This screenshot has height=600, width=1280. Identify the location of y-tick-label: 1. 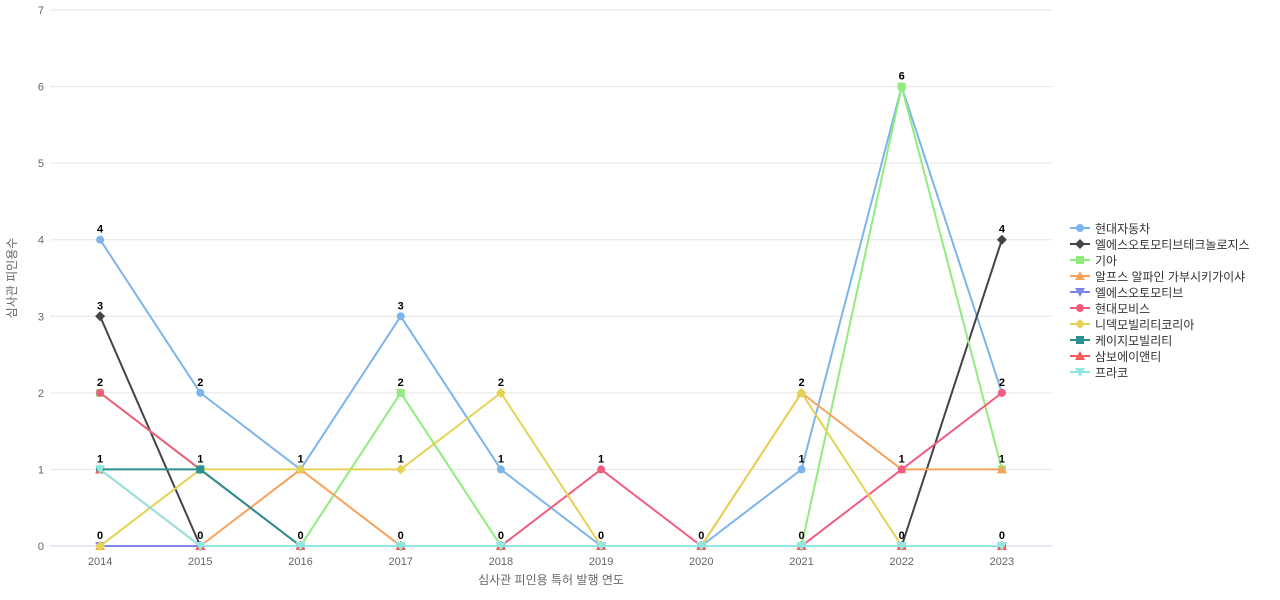
(41, 470).